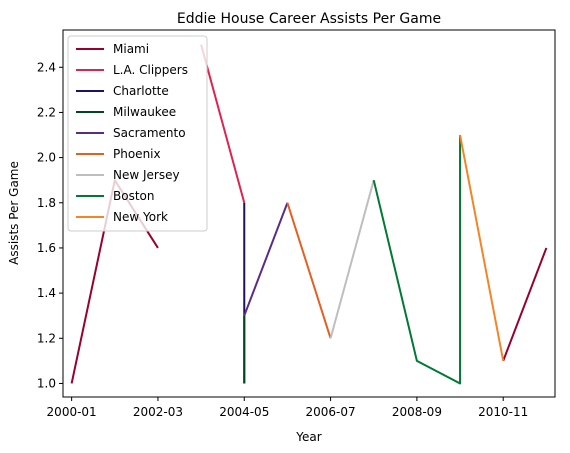 The height and width of the screenshot is (453, 570). Describe the element at coordinates (503, 412) in the screenshot. I see `x-tick-label-6: 2010-11` at that location.